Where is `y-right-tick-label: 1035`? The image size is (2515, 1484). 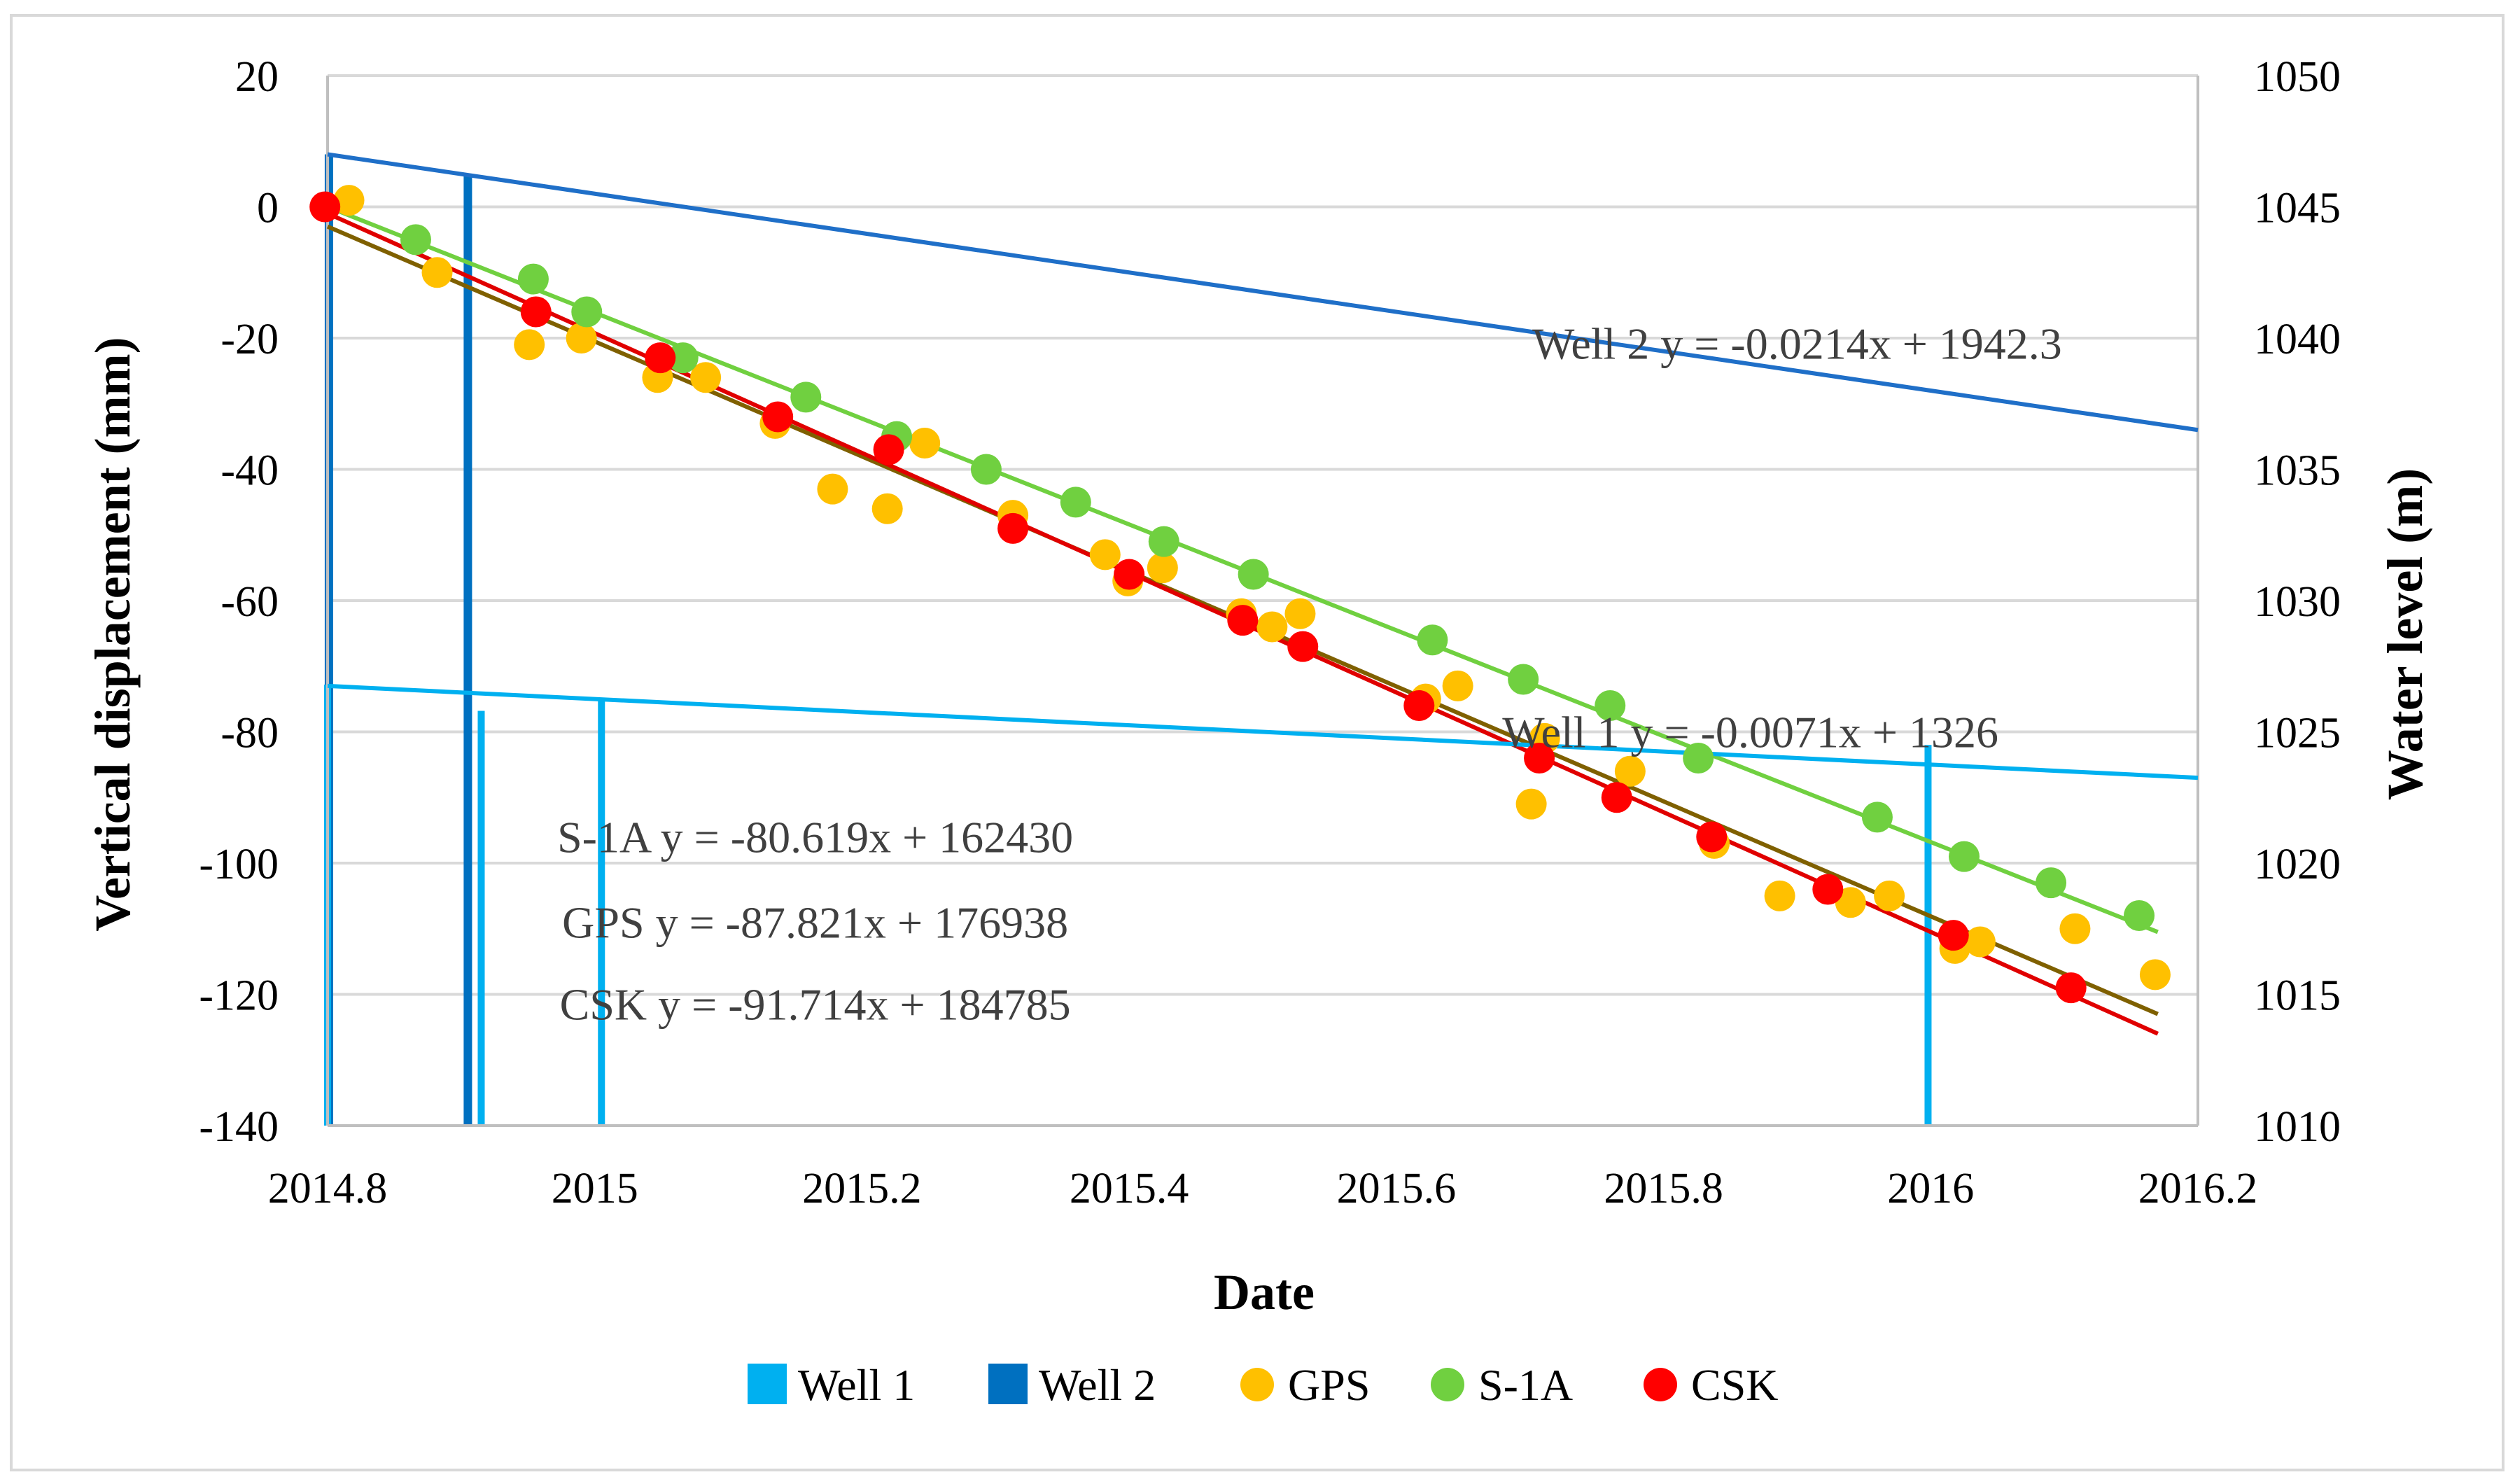 y-right-tick-label: 1035 is located at coordinates (2297, 471).